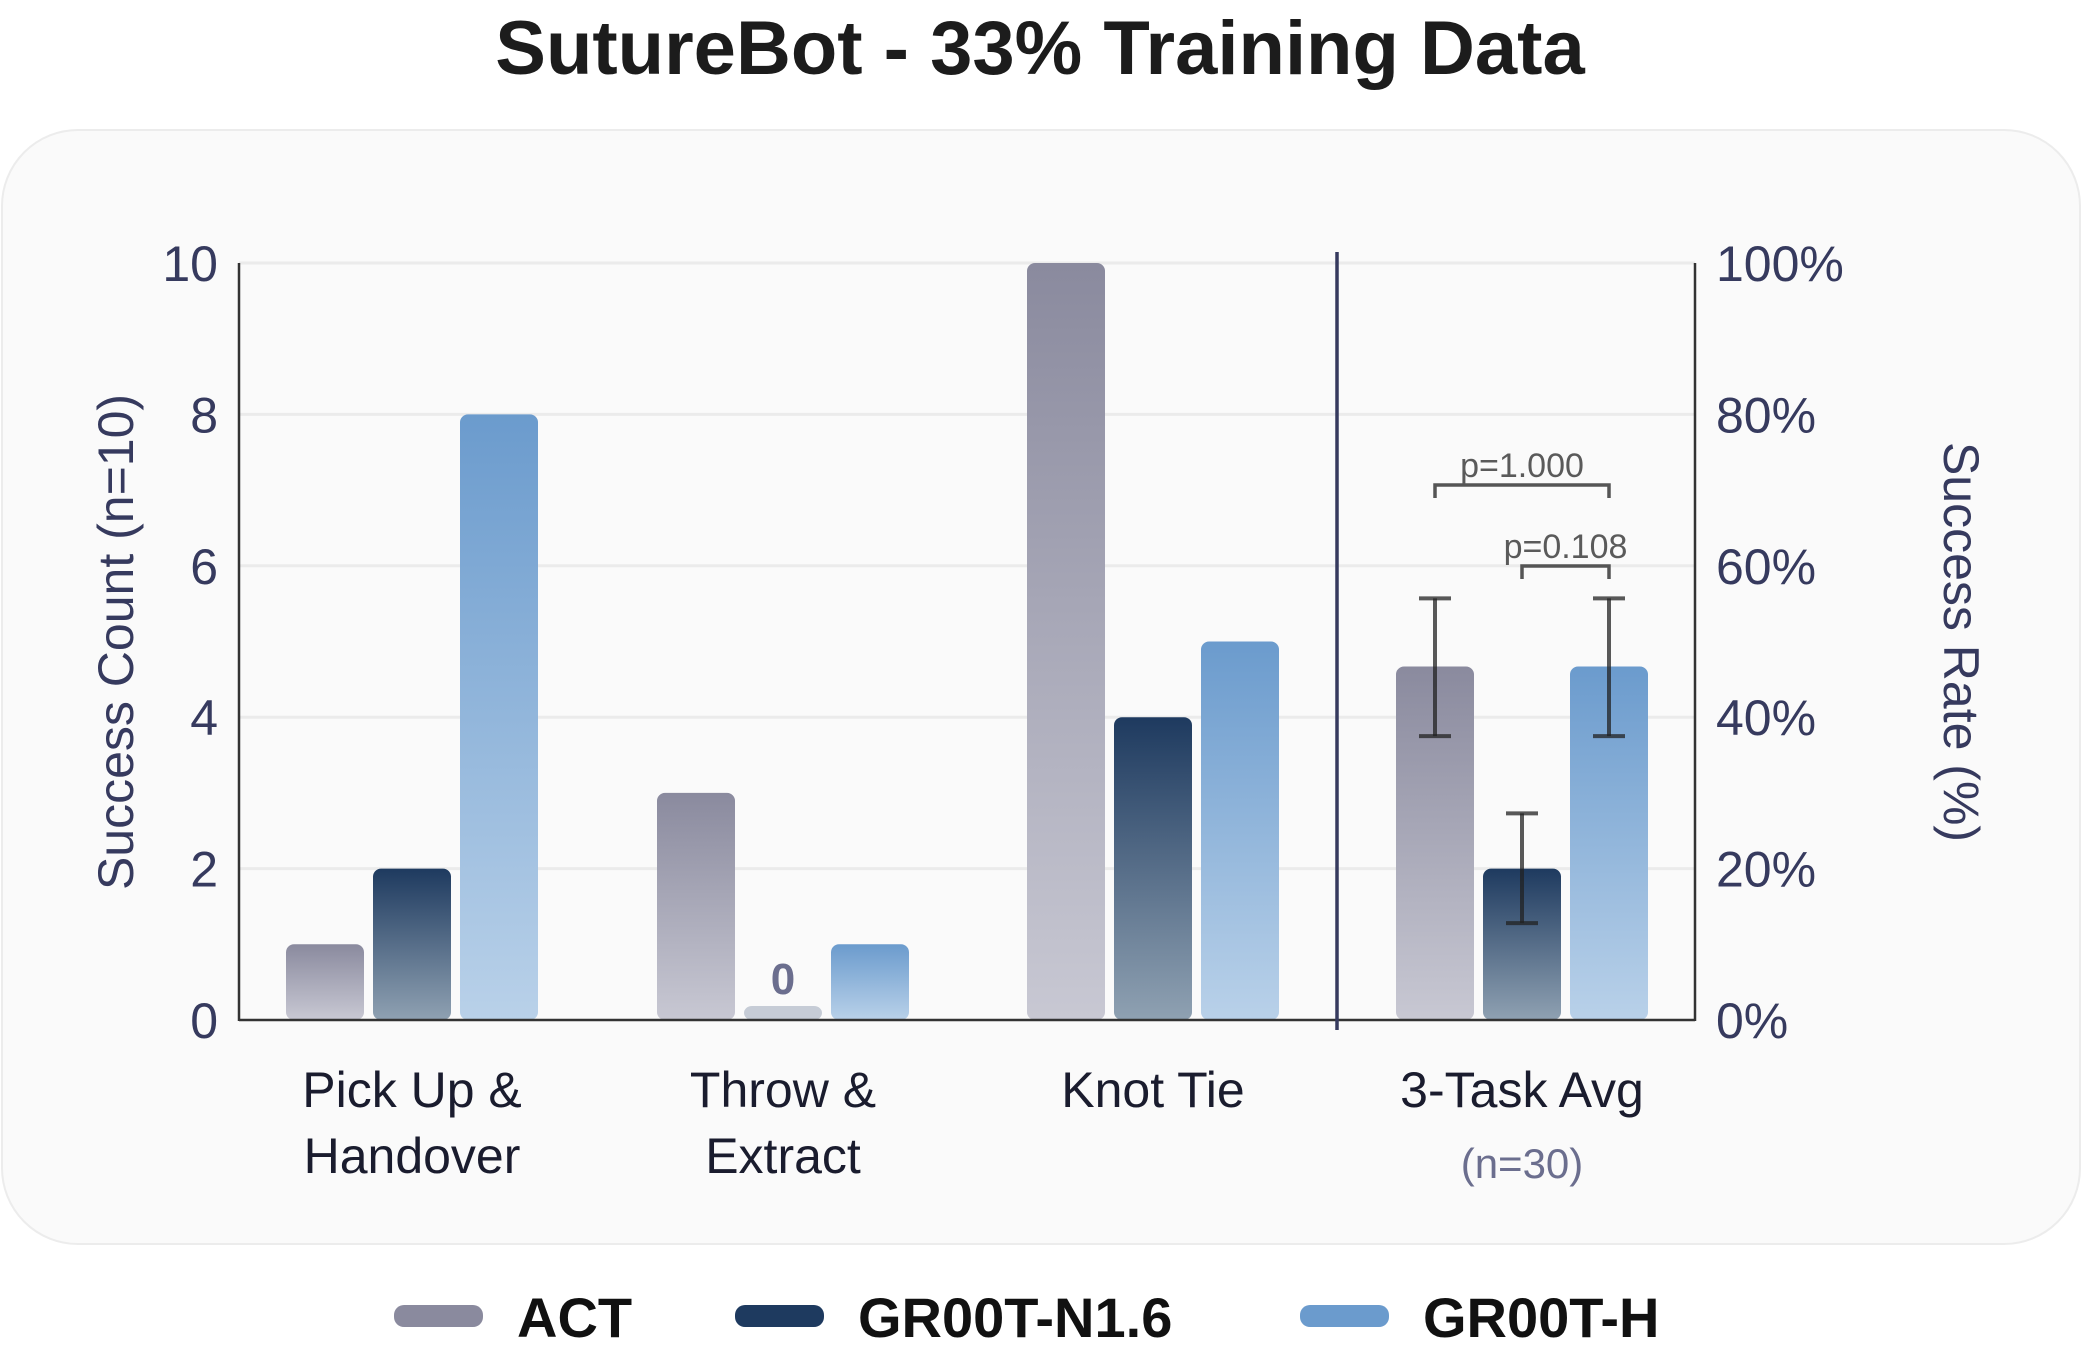  Describe the element at coordinates (1522, 466) in the screenshot. I see `p-value-label: p=1.000` at that location.